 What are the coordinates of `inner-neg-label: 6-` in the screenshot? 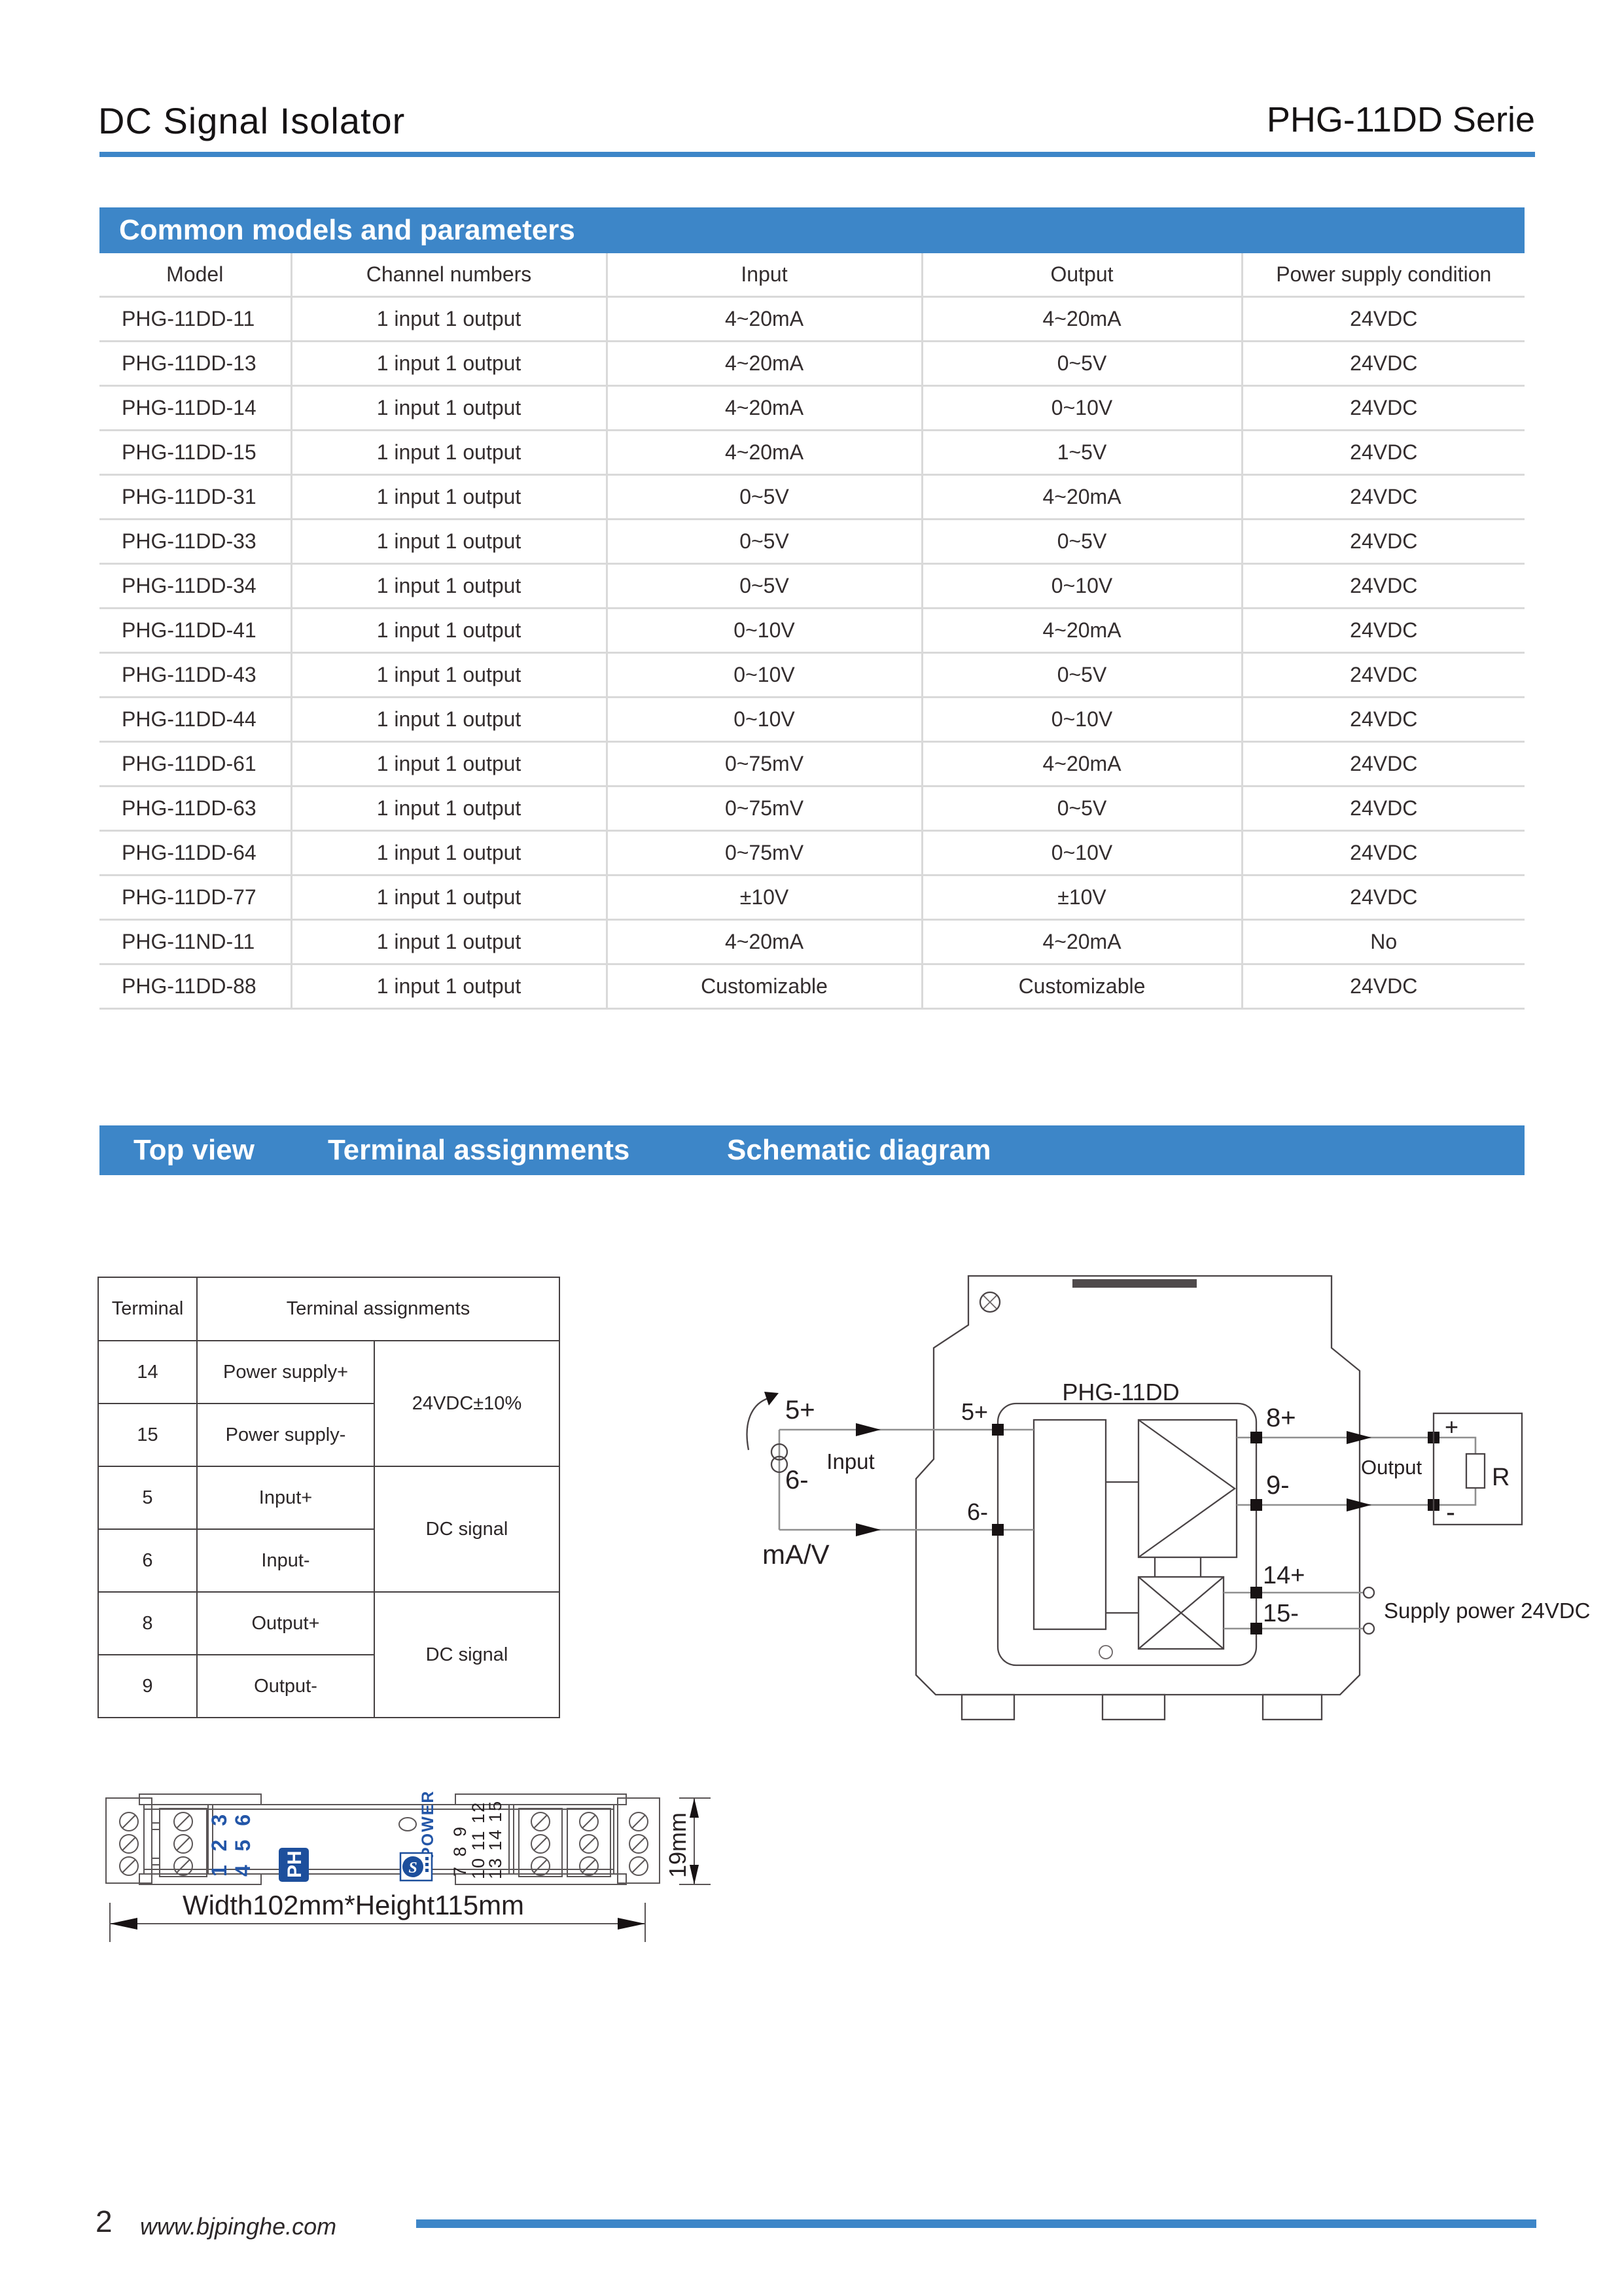 It's located at (977, 1511).